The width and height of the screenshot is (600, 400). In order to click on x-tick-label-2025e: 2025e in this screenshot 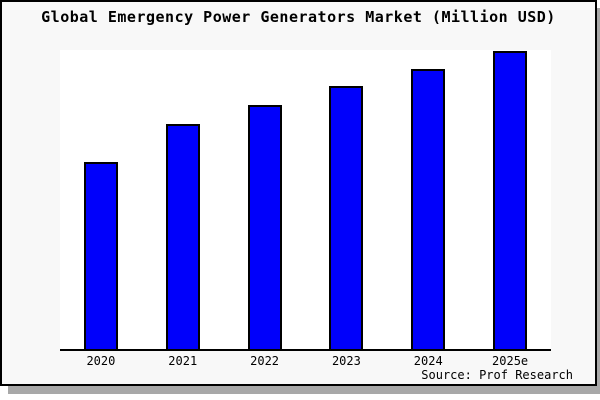, I will do `click(510, 361)`.